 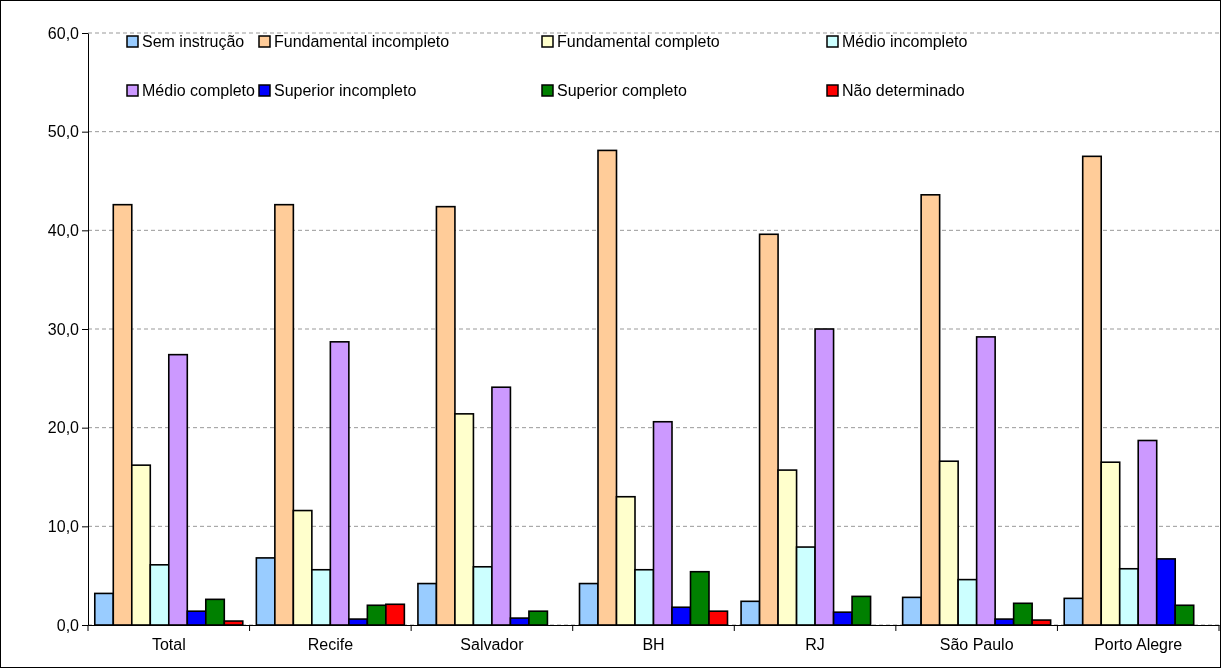 I want to click on y-tick-label: 30,0, so click(x=63, y=329).